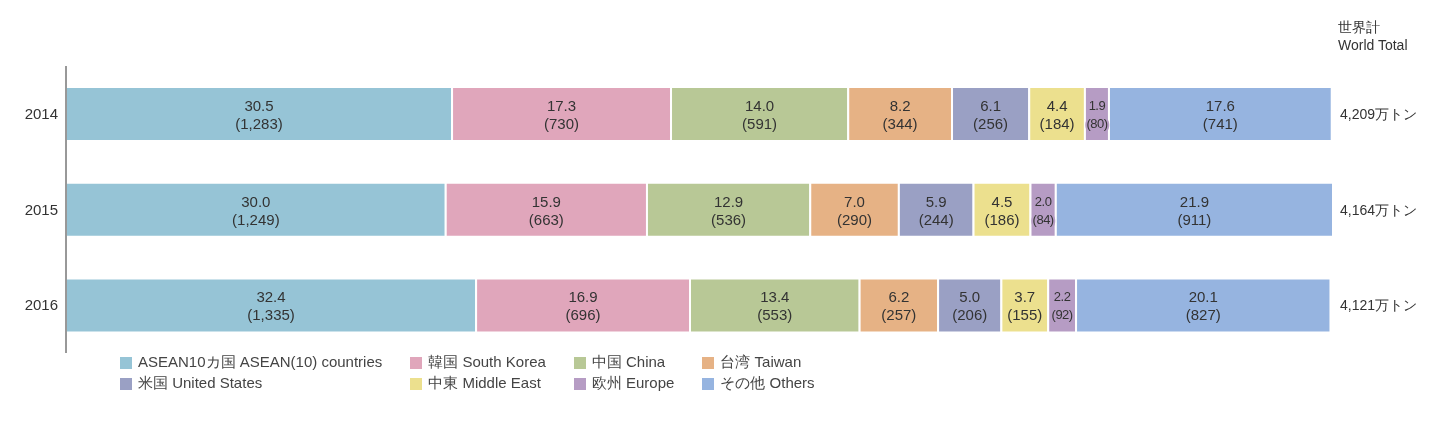  What do you see at coordinates (761, 362) in the screenshot?
I see `legend-label: 台湾 Taiwan` at bounding box center [761, 362].